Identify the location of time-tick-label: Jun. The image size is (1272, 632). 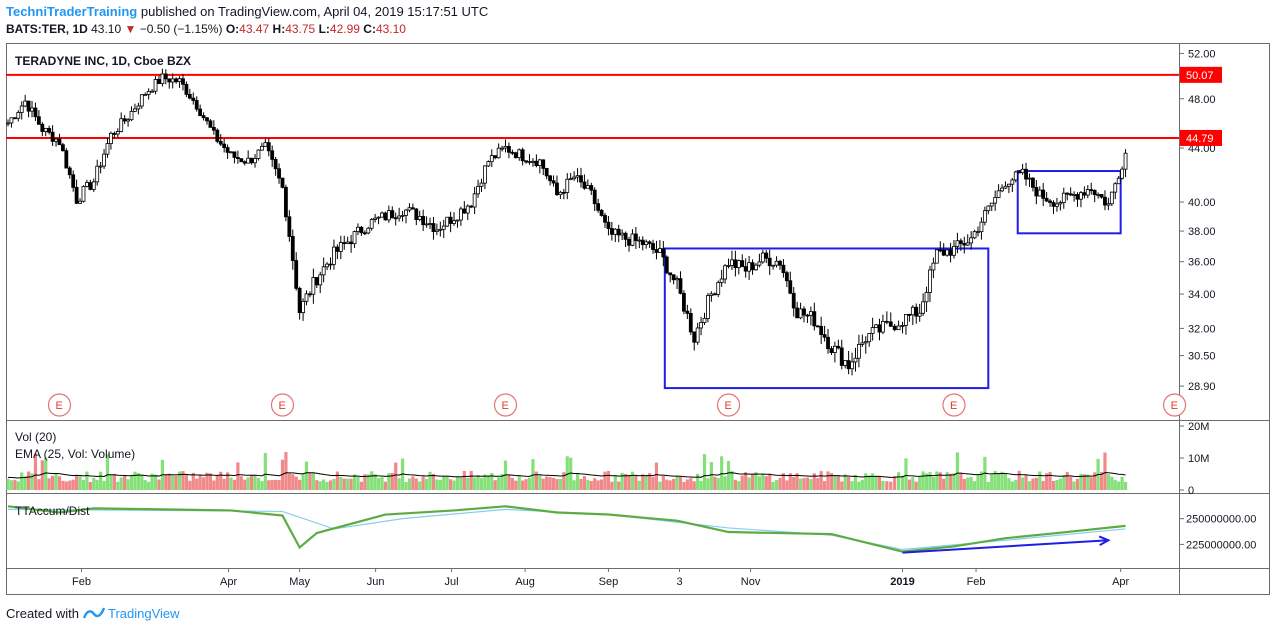
(376, 582).